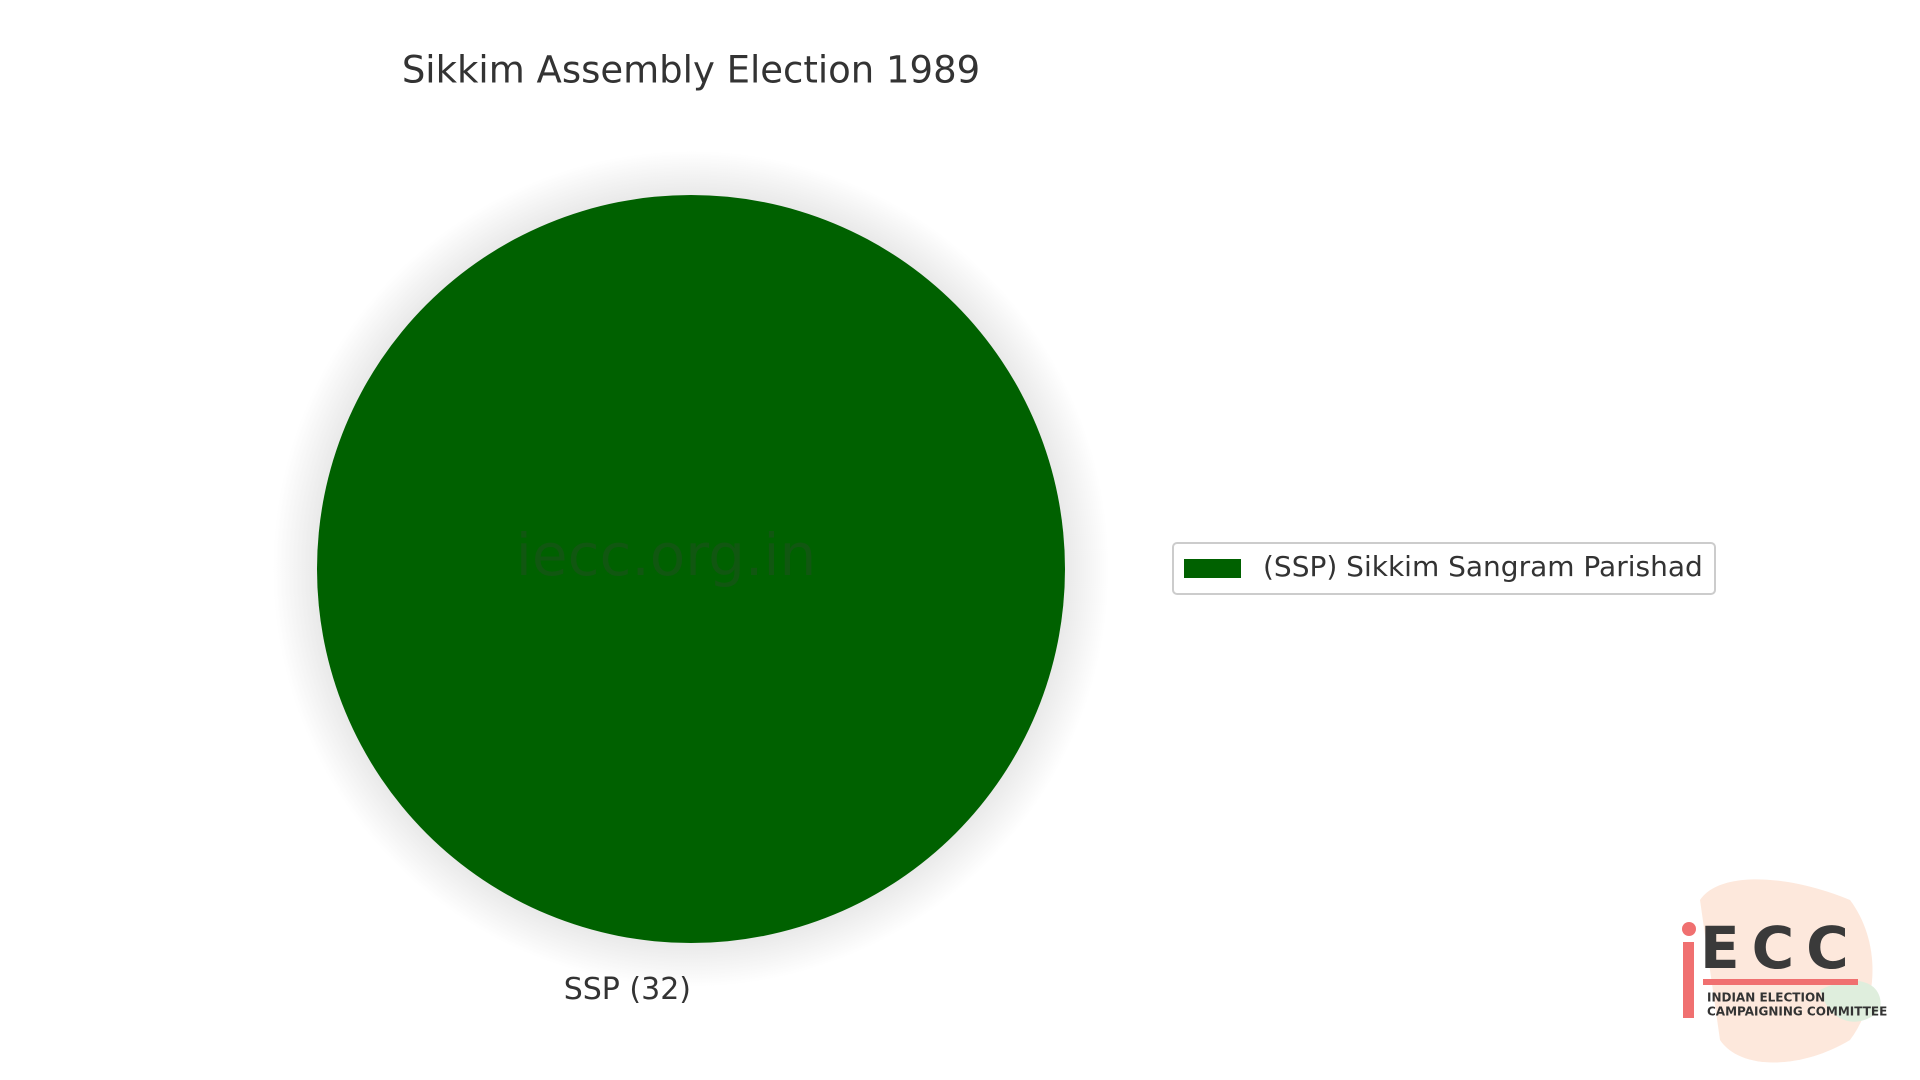 The image size is (1920, 1080). Describe the element at coordinates (1212, 568) in the screenshot. I see `legend-swatch` at that location.